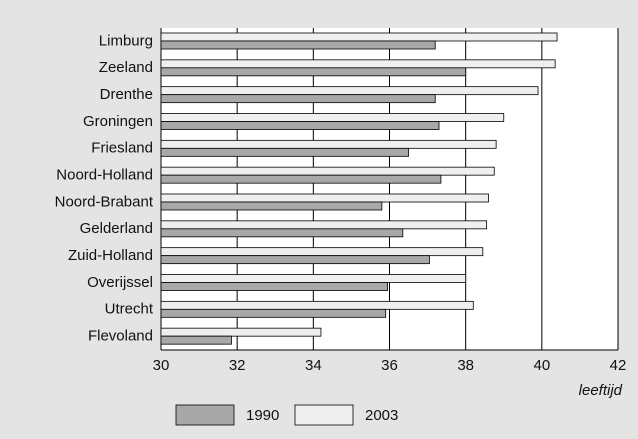 The image size is (638, 439). I want to click on y-tick-label: Drenthe, so click(126, 94).